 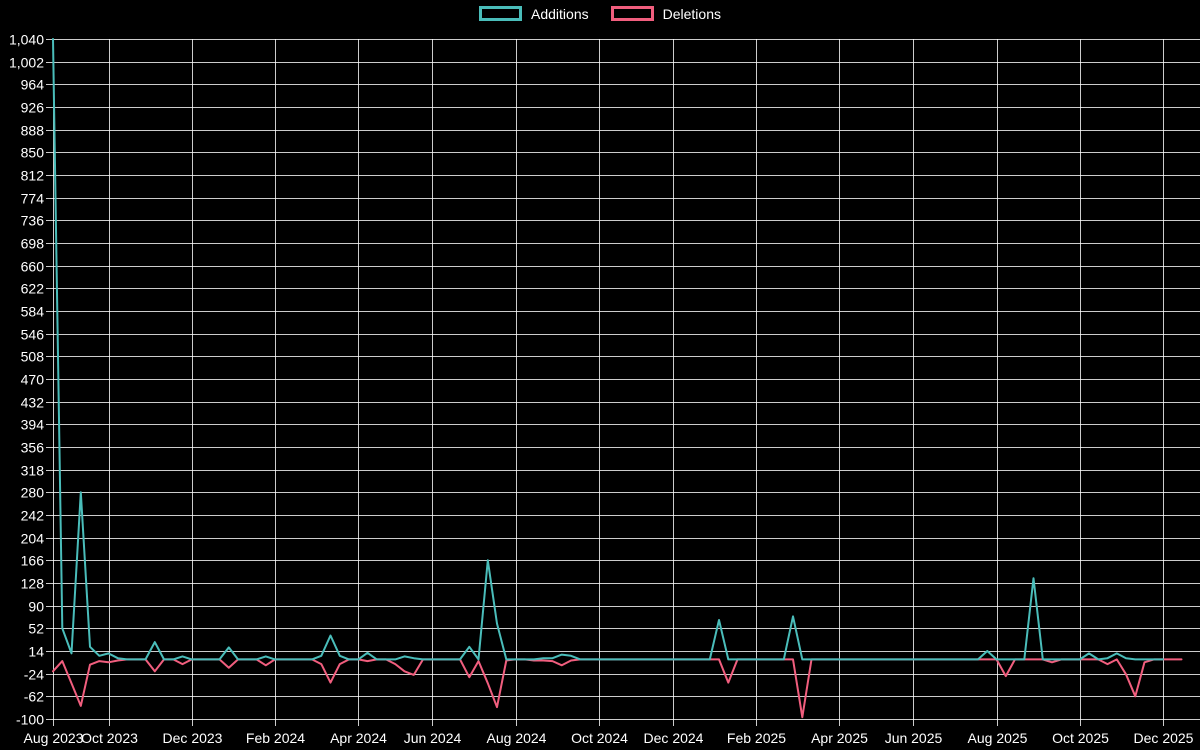 I want to click on additions-swatch-icon, so click(x=501, y=13).